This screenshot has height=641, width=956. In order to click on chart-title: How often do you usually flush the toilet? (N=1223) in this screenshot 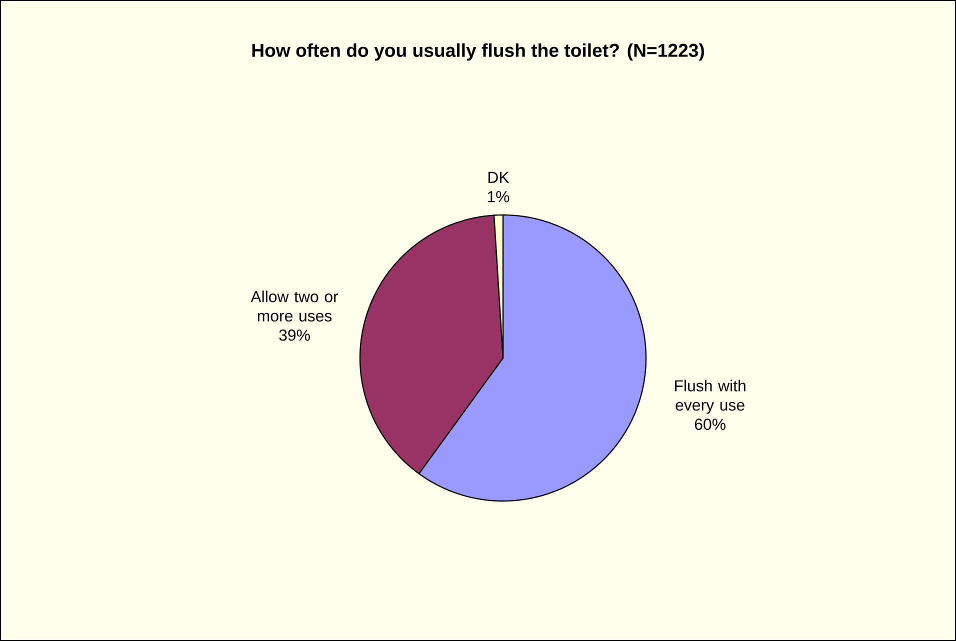, I will do `click(478, 52)`.